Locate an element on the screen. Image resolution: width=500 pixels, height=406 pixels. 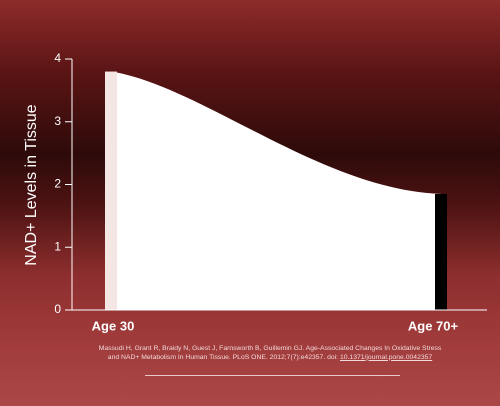
x-tick-label: Age 30 is located at coordinates (113, 325).